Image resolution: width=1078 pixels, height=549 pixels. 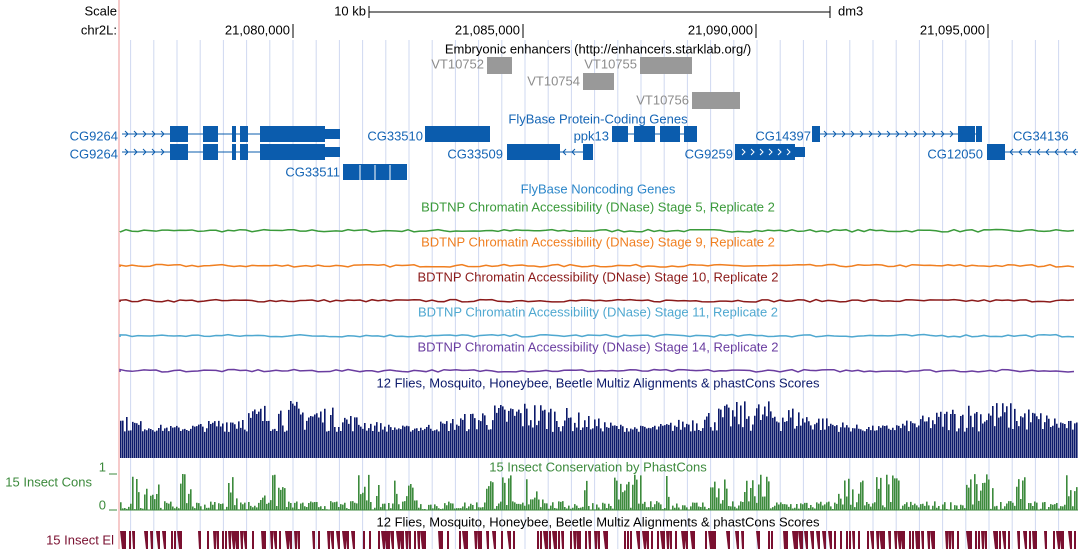 I want to click on track-label: 15 Insect Cons, so click(x=48, y=481).